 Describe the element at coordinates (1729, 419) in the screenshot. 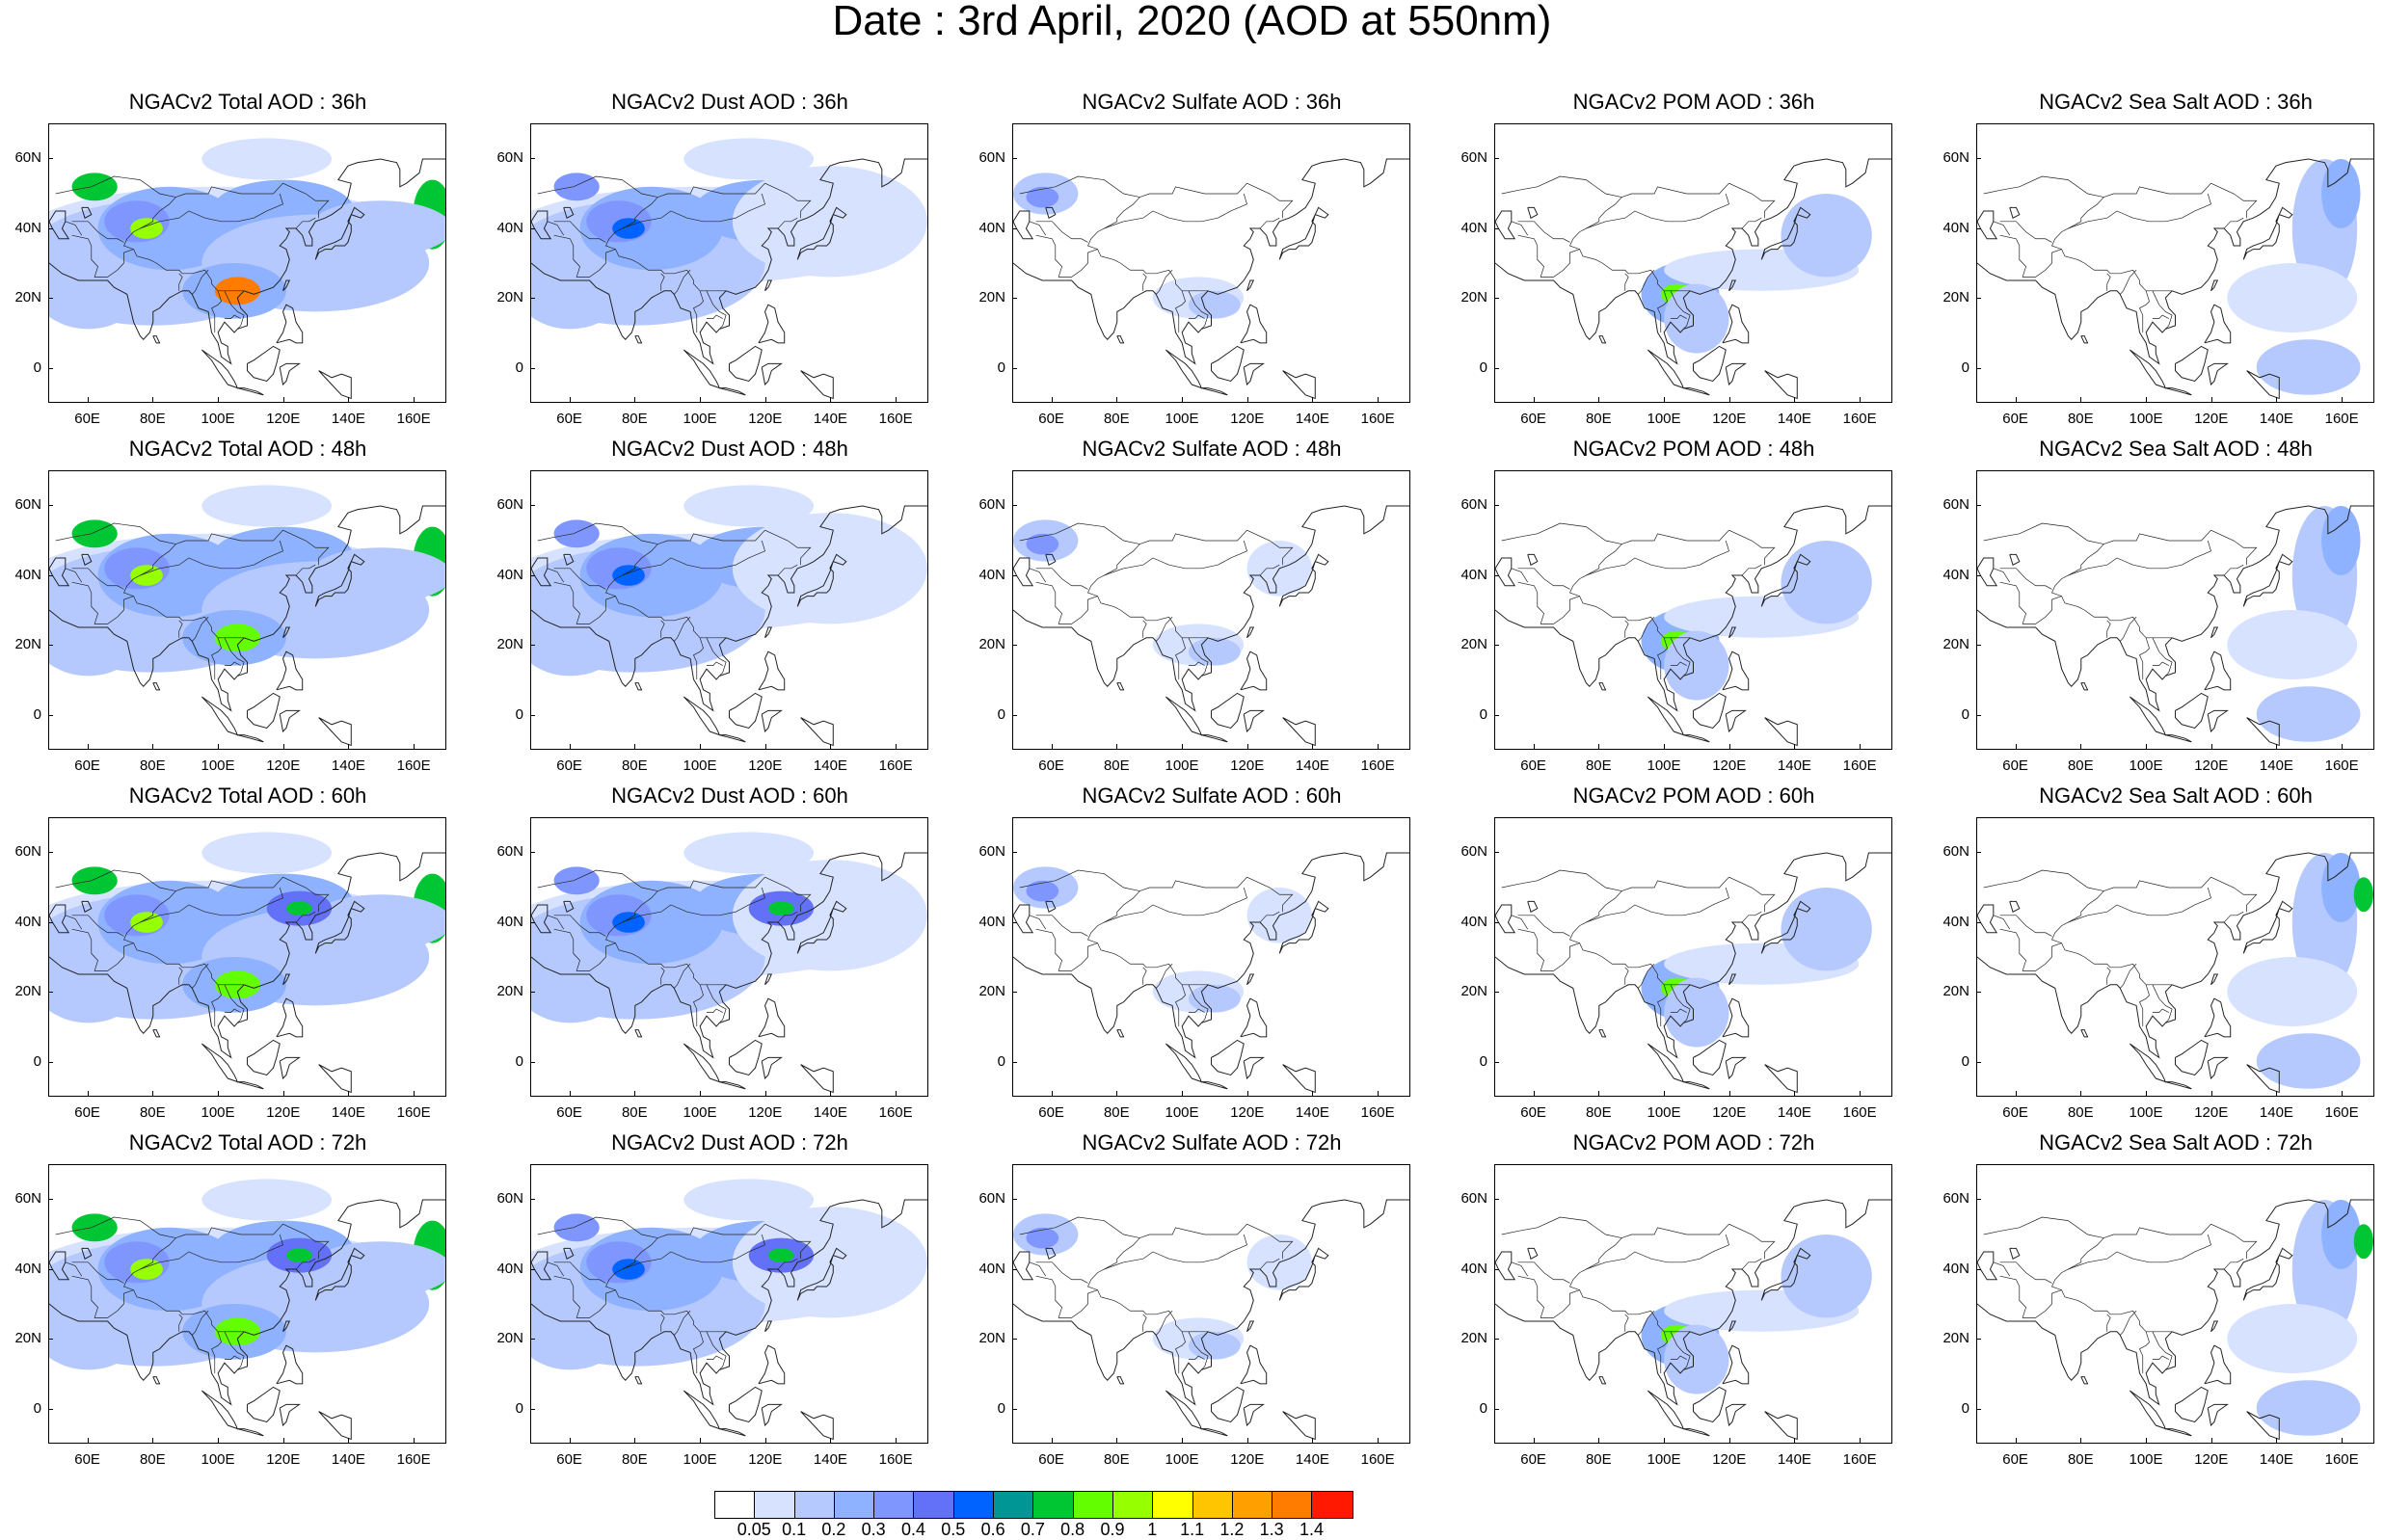

I see `lon-tick-label: 120E` at that location.